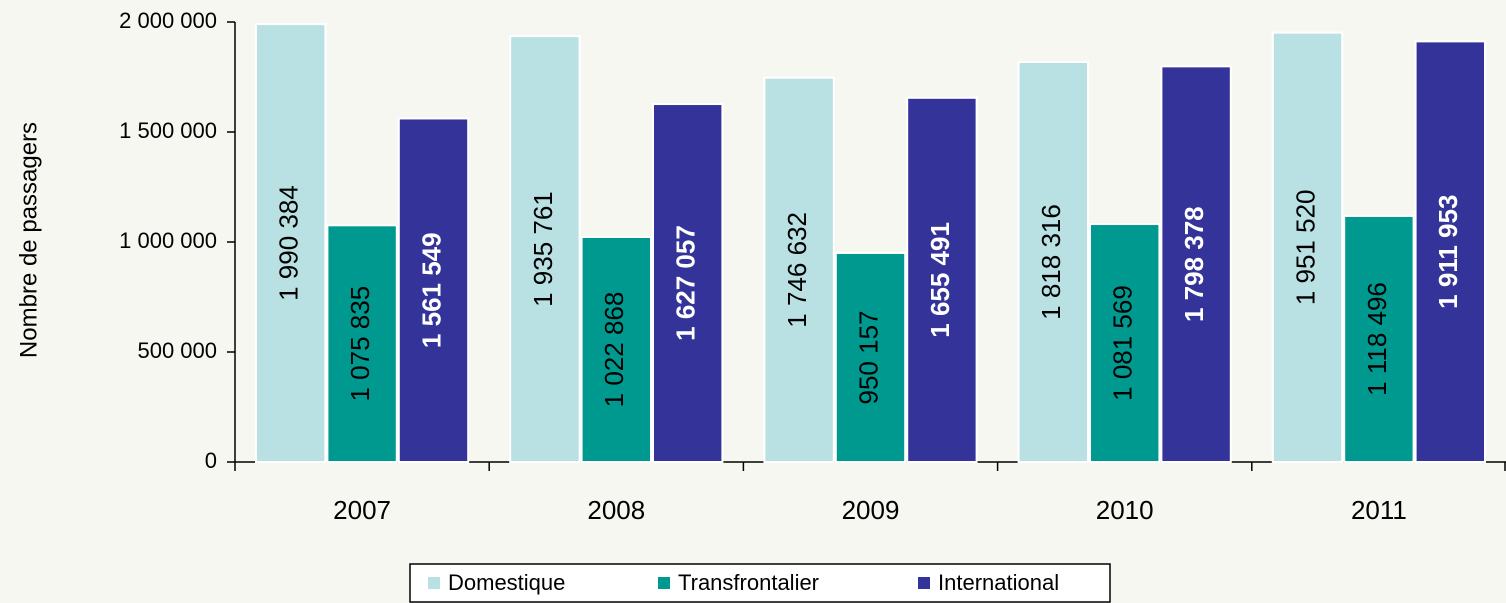  I want to click on x-tick-label: 2011, so click(1379, 510).